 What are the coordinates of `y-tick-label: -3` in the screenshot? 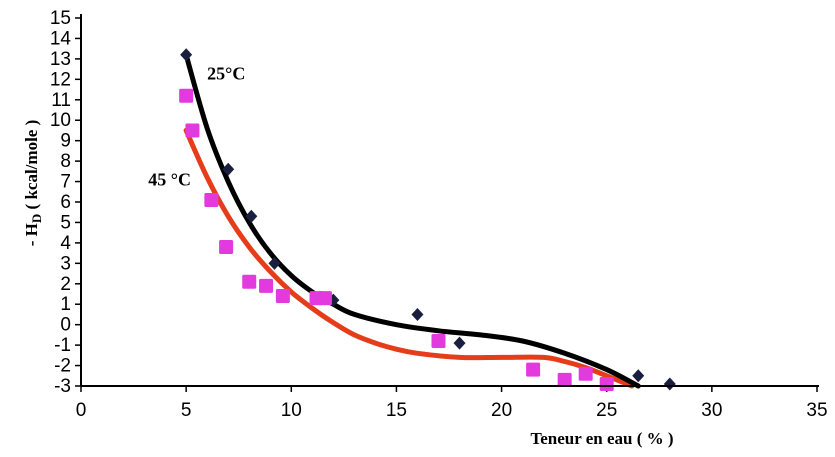 It's located at (62, 386).